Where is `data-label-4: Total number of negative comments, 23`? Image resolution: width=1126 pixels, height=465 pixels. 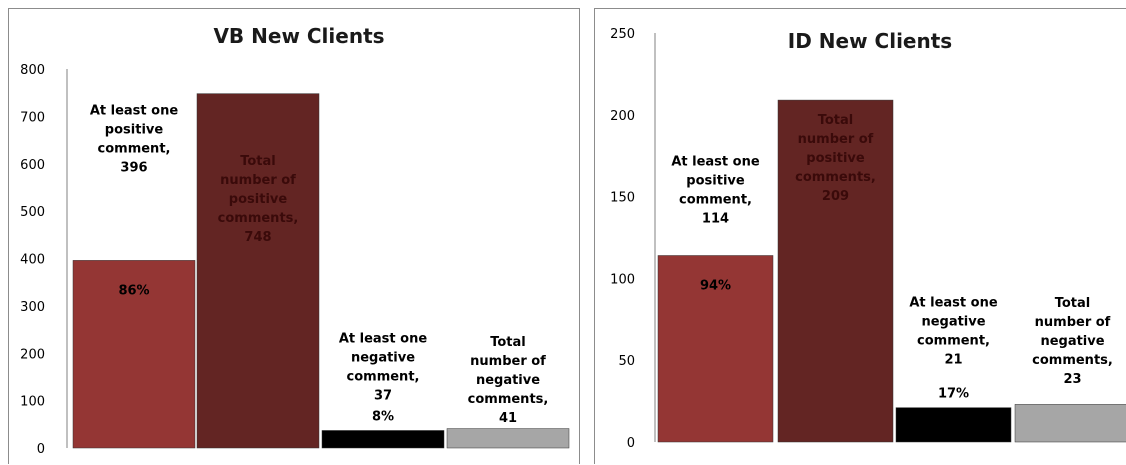 data-label-4: Total number of negative comments, 23 is located at coordinates (1072, 341).